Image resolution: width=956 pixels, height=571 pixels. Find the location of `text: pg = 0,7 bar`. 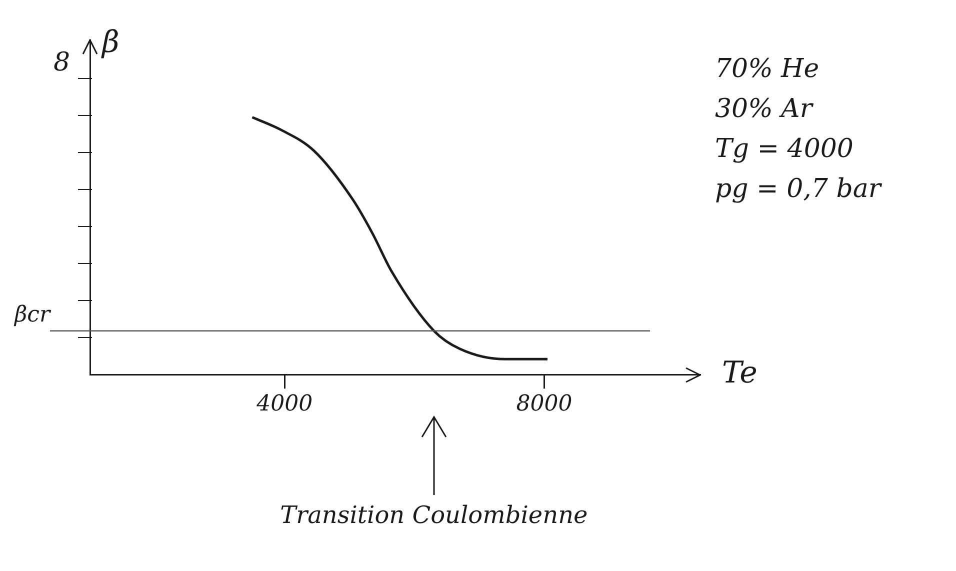

text: pg = 0,7 bar is located at coordinates (798, 189).